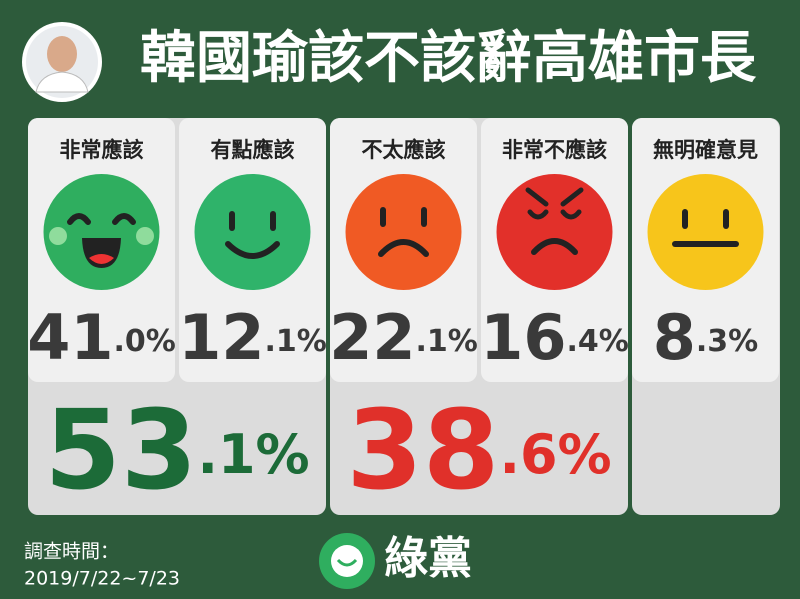 This screenshot has height=599, width=800. What do you see at coordinates (252, 337) in the screenshot?
I see `option-value: 12.1%` at bounding box center [252, 337].